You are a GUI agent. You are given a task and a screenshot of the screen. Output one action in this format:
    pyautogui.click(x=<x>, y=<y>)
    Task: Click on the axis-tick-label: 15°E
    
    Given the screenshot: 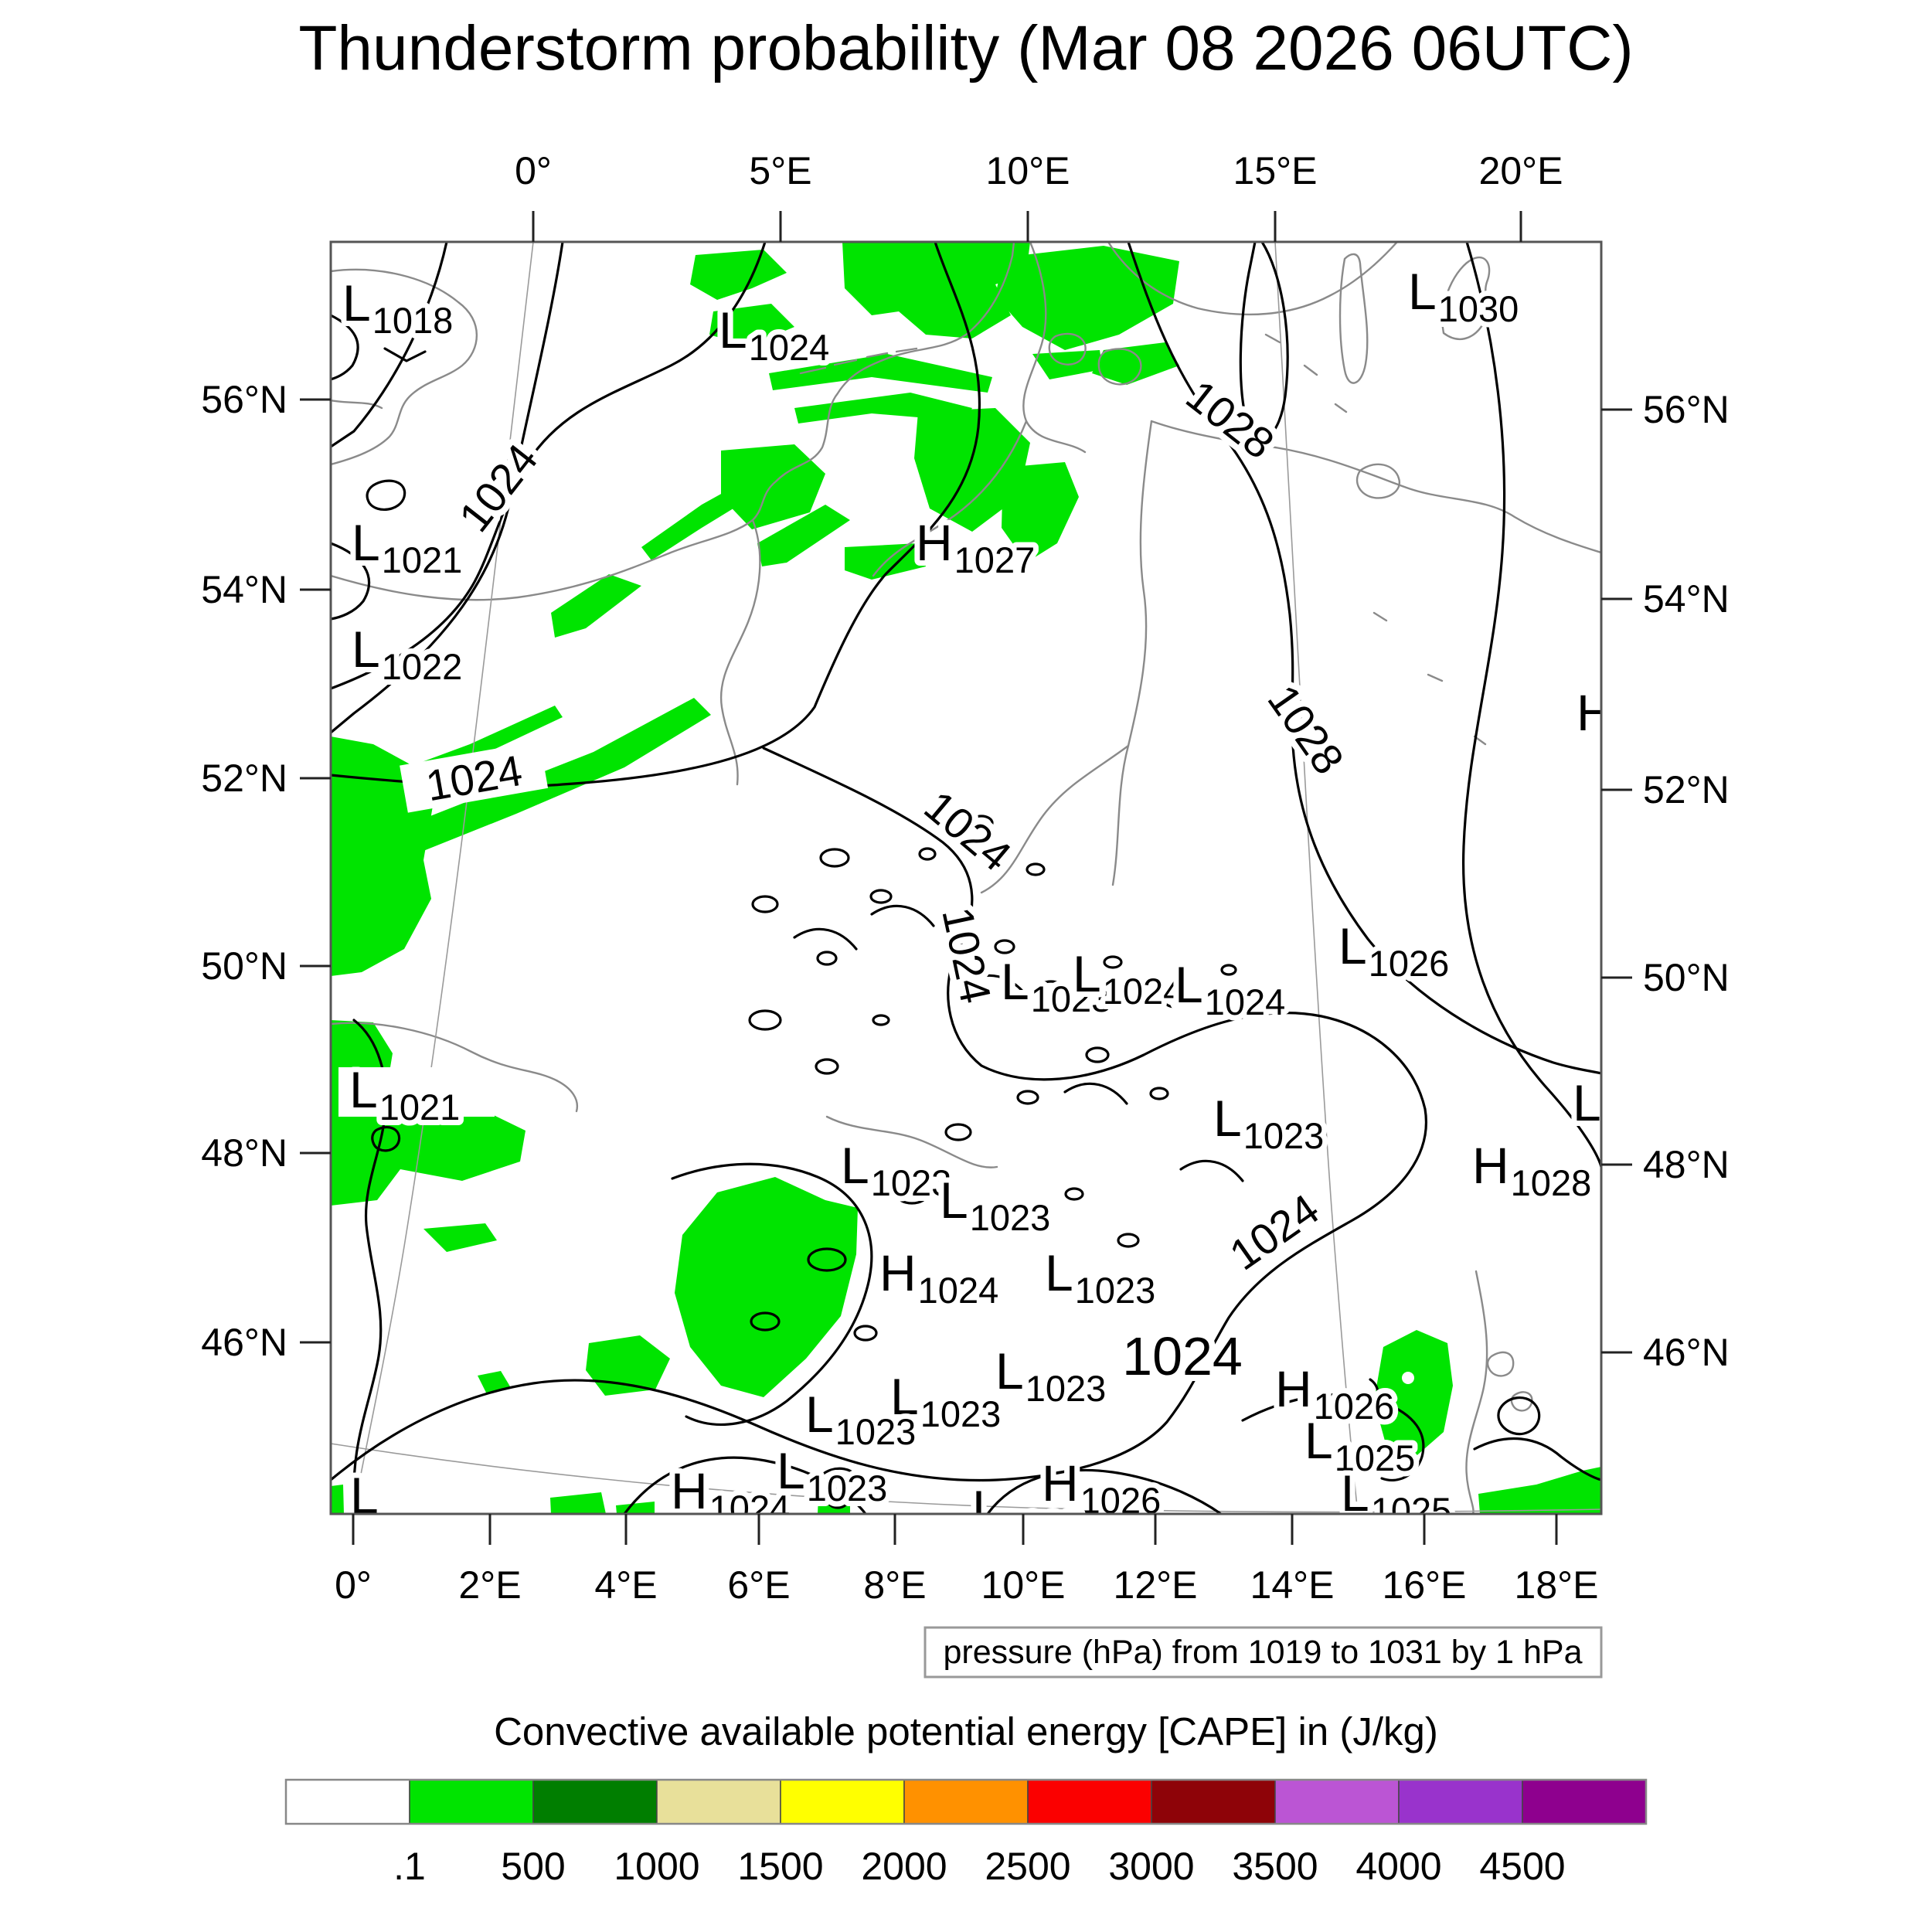 What is the action you would take?
    pyautogui.click(x=1276, y=170)
    